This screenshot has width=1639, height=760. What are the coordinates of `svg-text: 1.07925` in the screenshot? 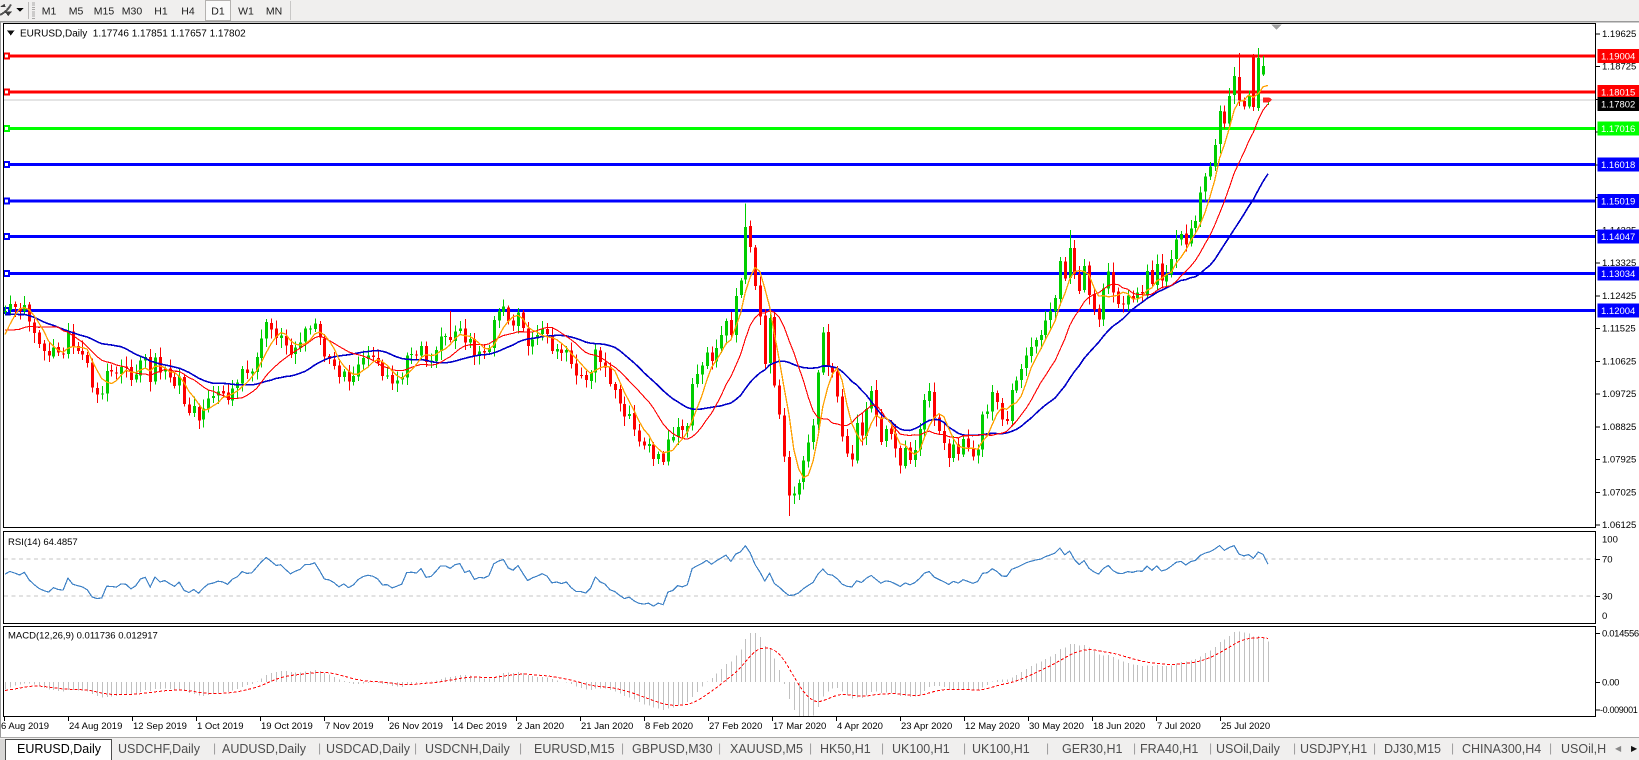 It's located at (1619, 460).